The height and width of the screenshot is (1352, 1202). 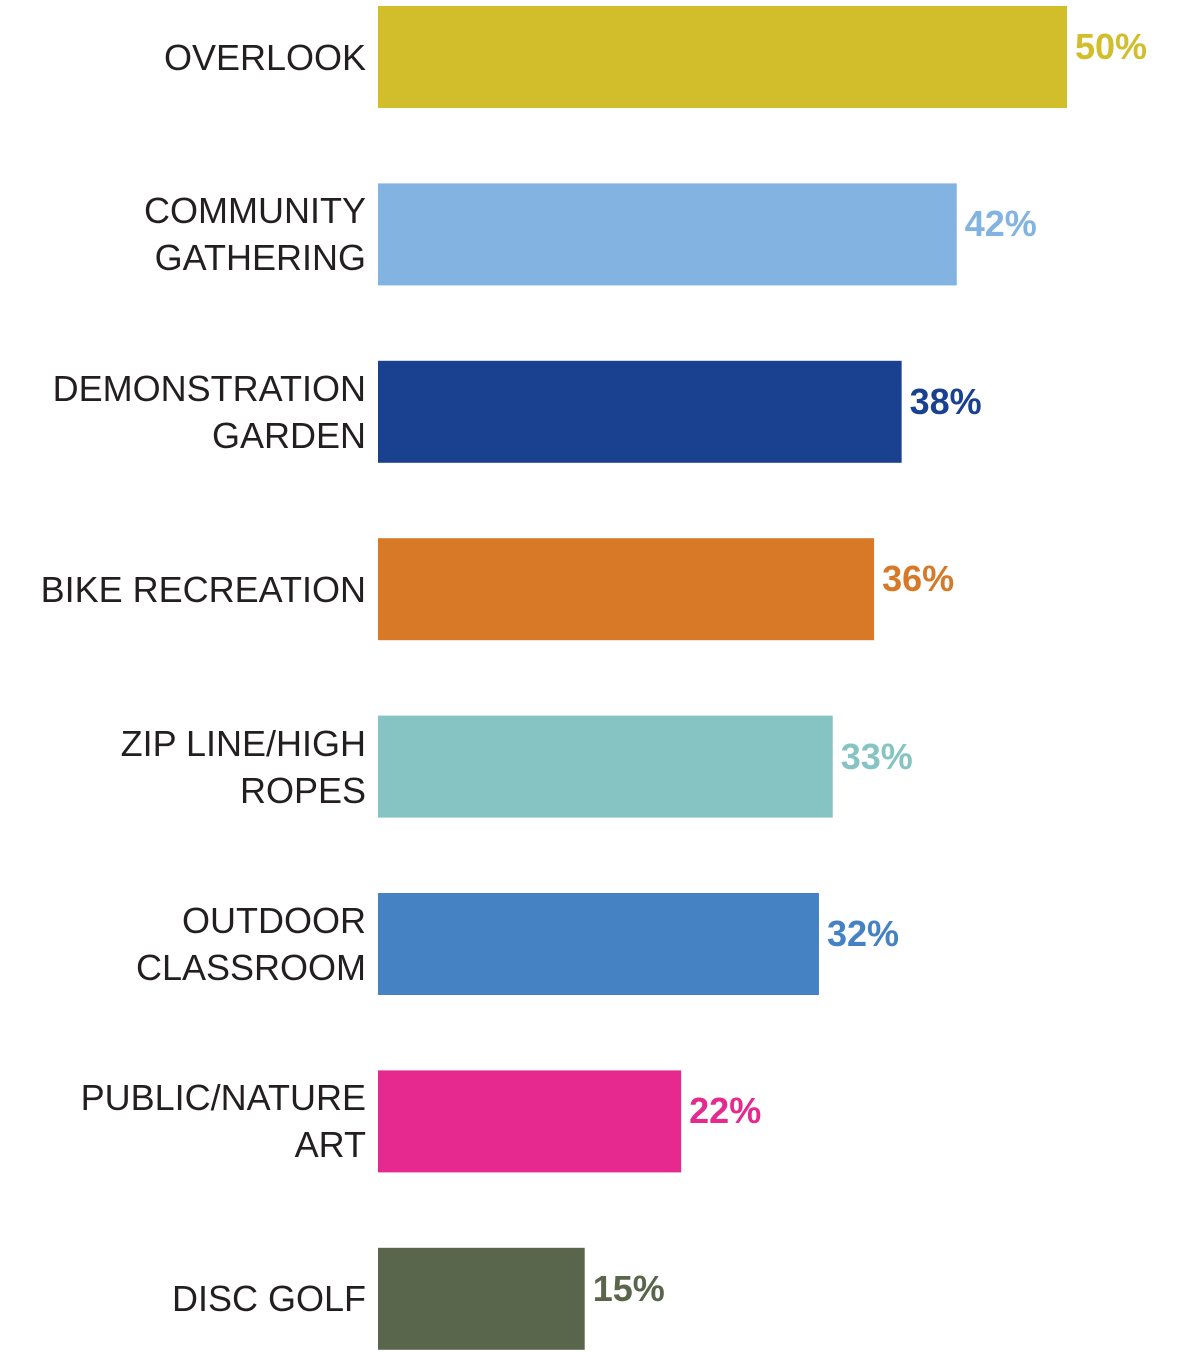 What do you see at coordinates (918, 579) in the screenshot?
I see `value-label: 36%` at bounding box center [918, 579].